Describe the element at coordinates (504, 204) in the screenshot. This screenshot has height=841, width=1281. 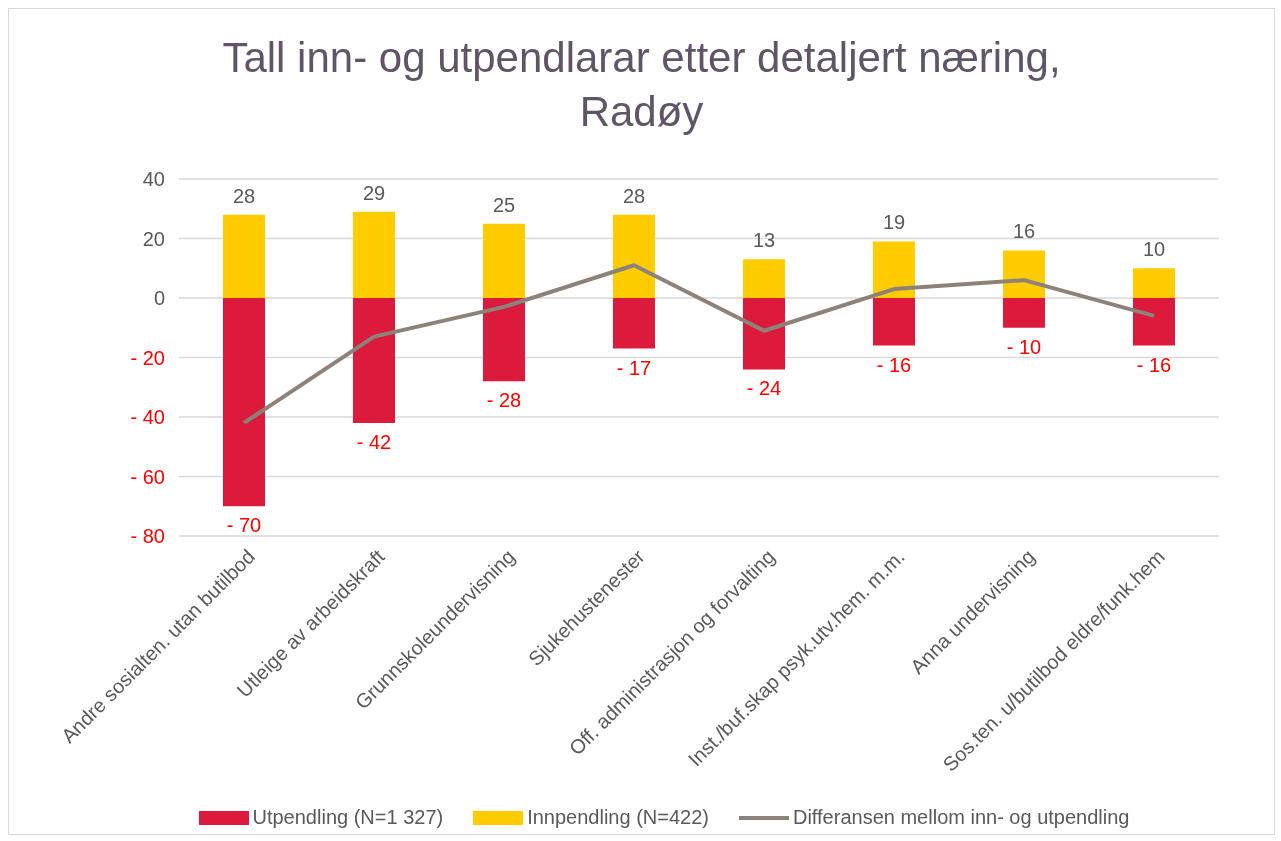
I see `data-label: 25` at that location.